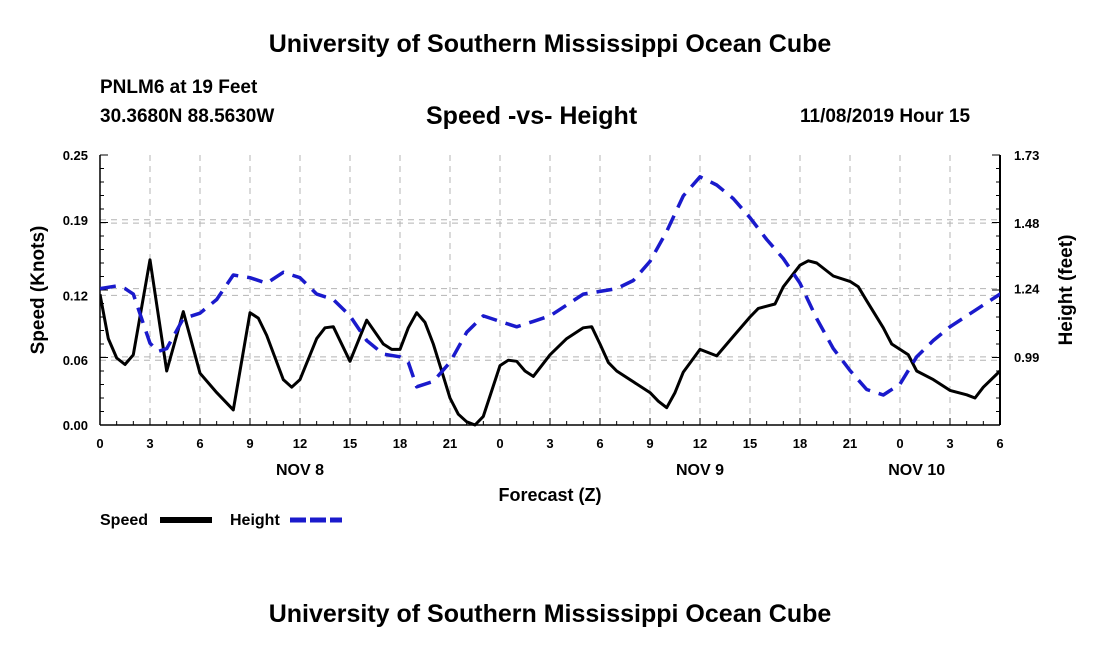 This screenshot has height=650, width=1100. I want to click on y-tick-label: 0.06, so click(75, 360).